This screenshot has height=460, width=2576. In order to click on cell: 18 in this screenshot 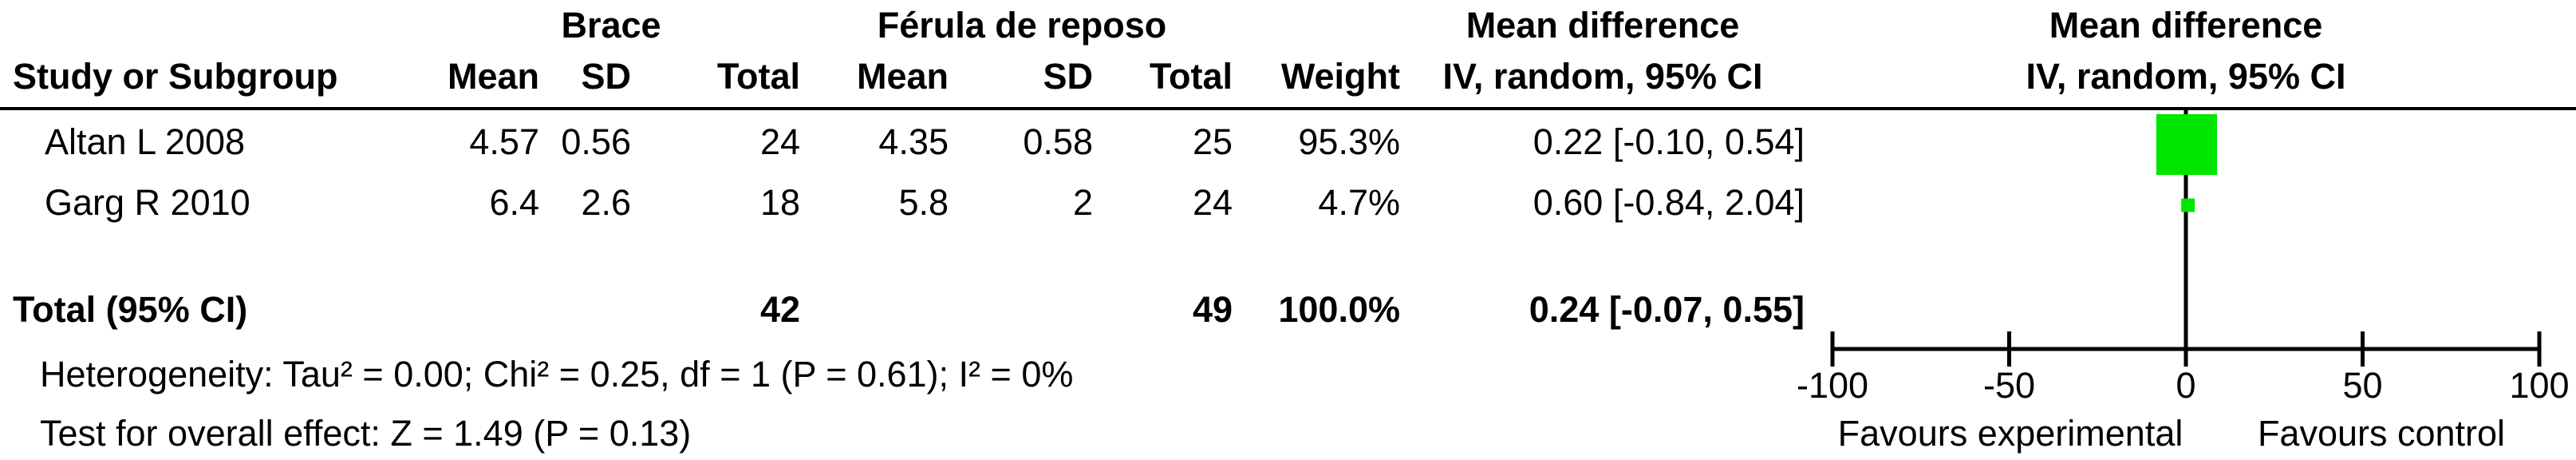, I will do `click(780, 203)`.